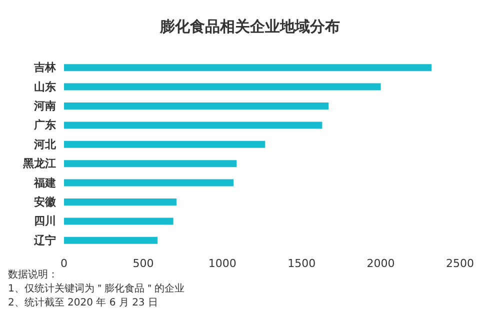 The height and width of the screenshot is (330, 500). What do you see at coordinates (45, 144) in the screenshot?
I see `y-tick-label: 河北` at bounding box center [45, 144].